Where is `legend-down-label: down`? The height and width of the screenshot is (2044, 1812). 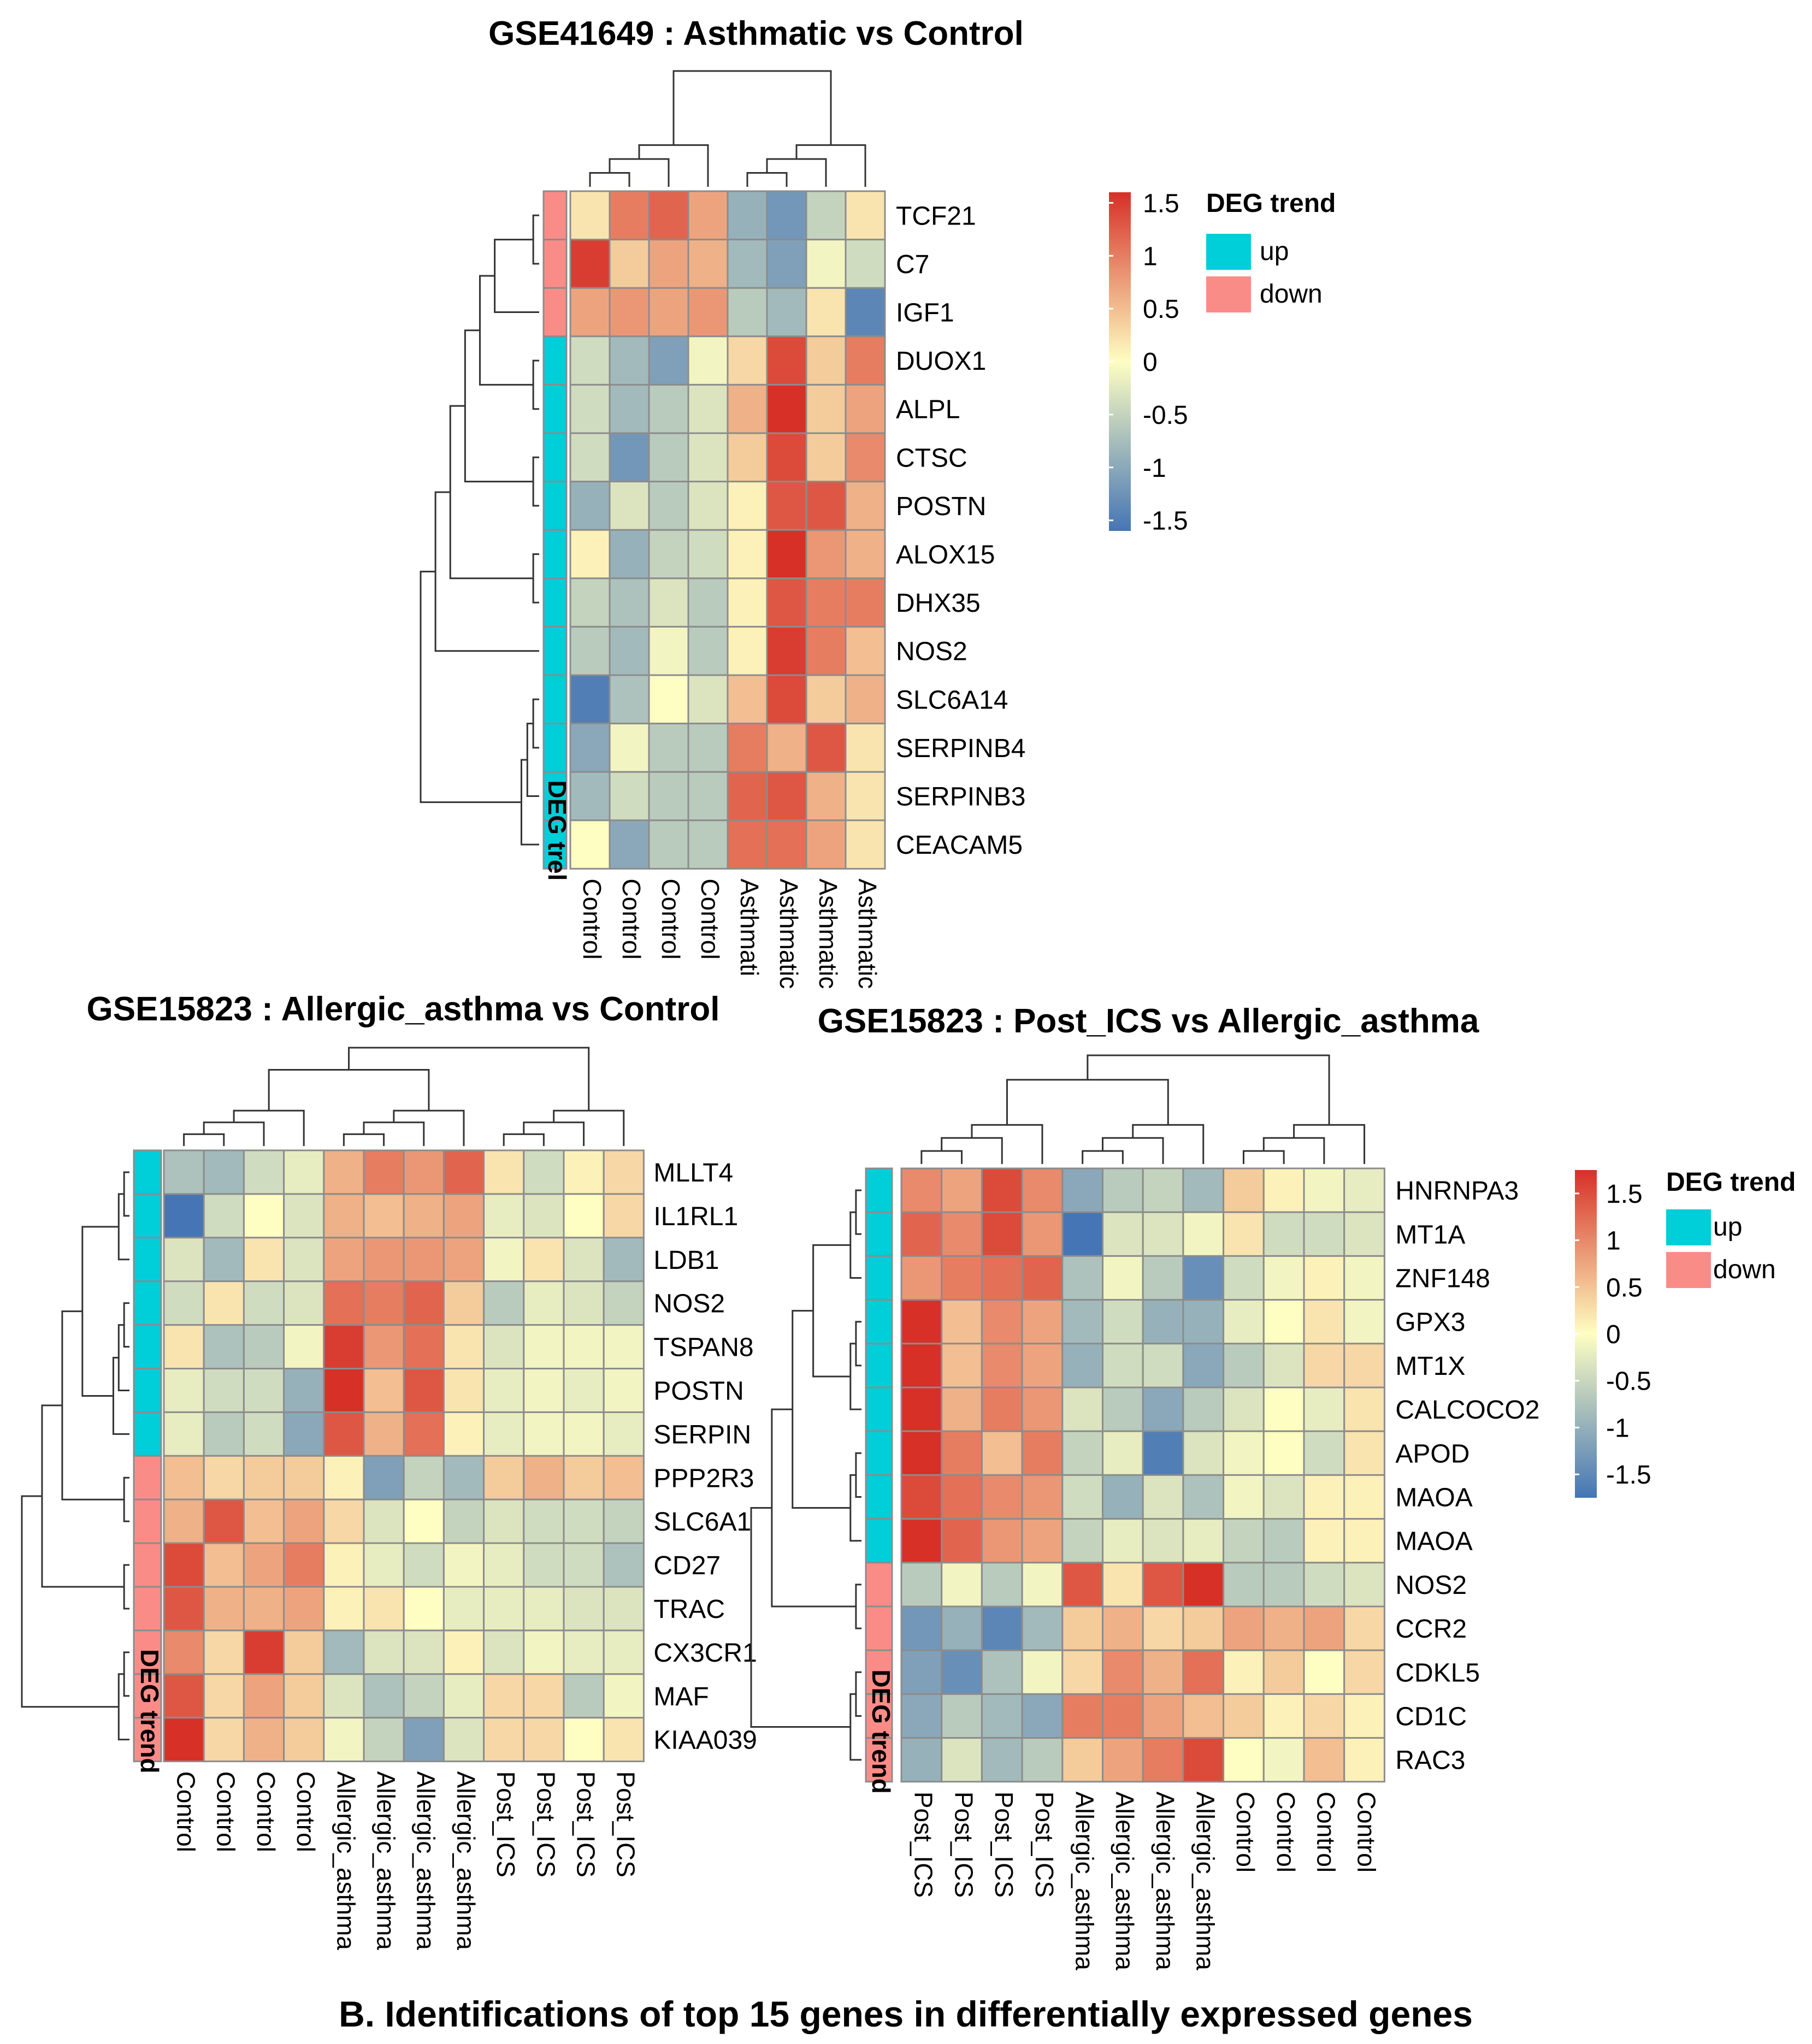 legend-down-label: down is located at coordinates (1745, 1269).